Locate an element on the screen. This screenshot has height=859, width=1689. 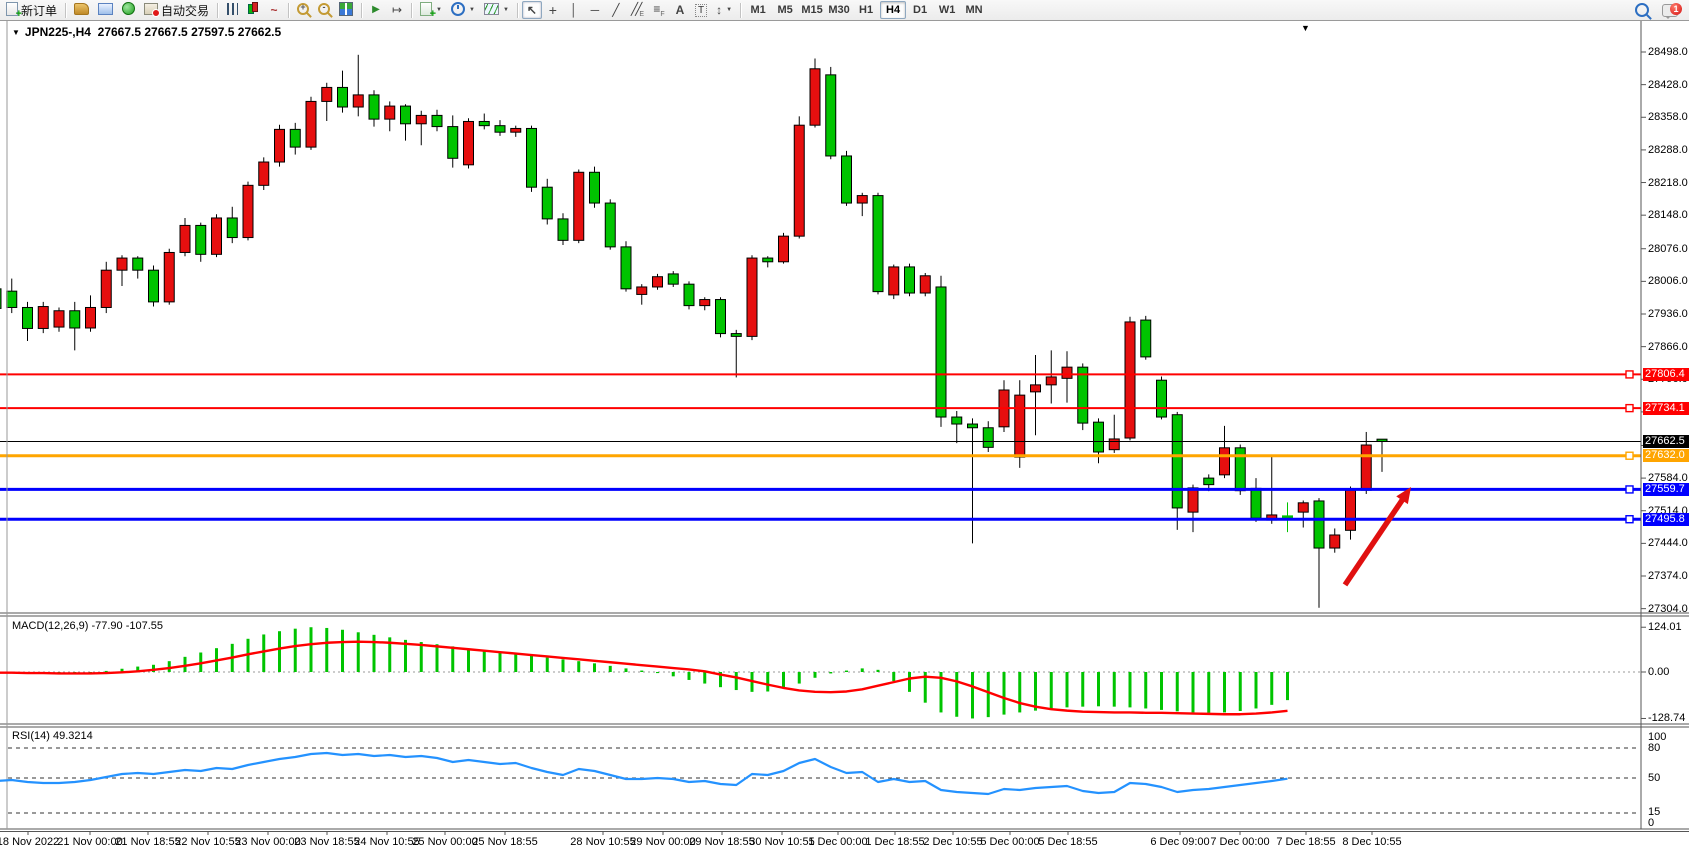
new-chart-button: ▼ is located at coordinates (431, 10).